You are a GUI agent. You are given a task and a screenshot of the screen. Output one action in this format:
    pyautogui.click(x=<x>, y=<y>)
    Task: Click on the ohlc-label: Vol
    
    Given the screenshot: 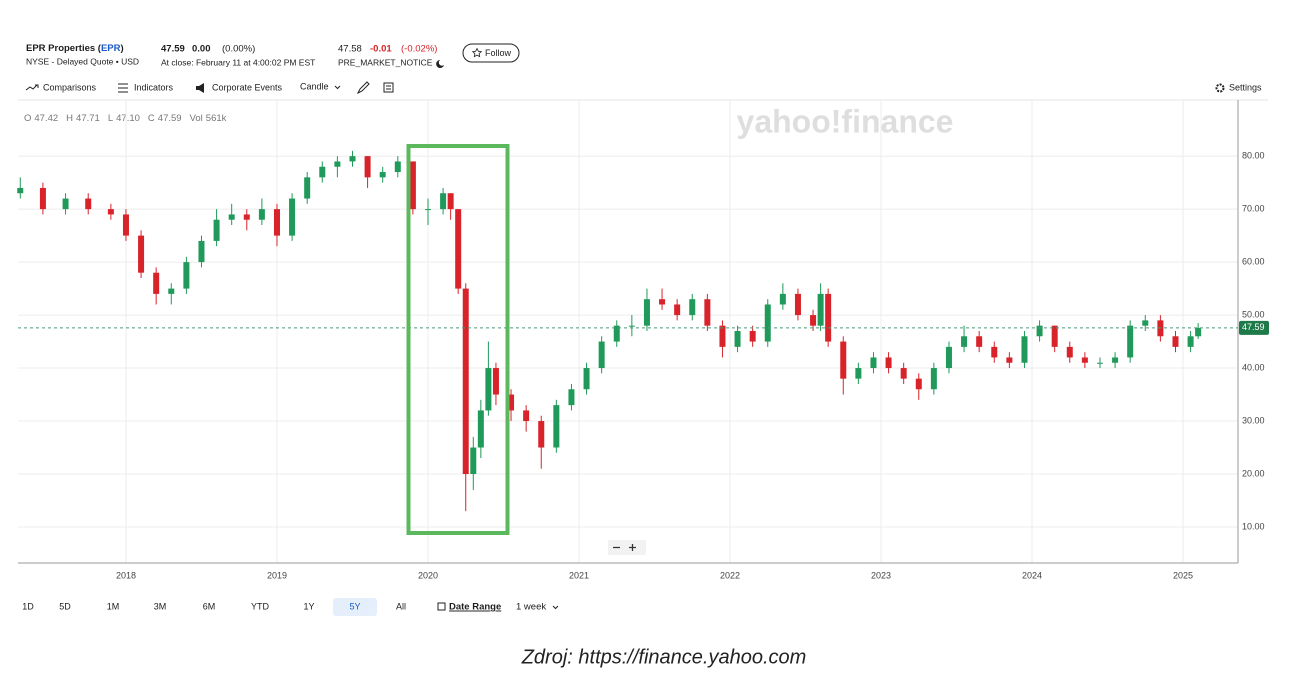 What is the action you would take?
    pyautogui.click(x=196, y=118)
    